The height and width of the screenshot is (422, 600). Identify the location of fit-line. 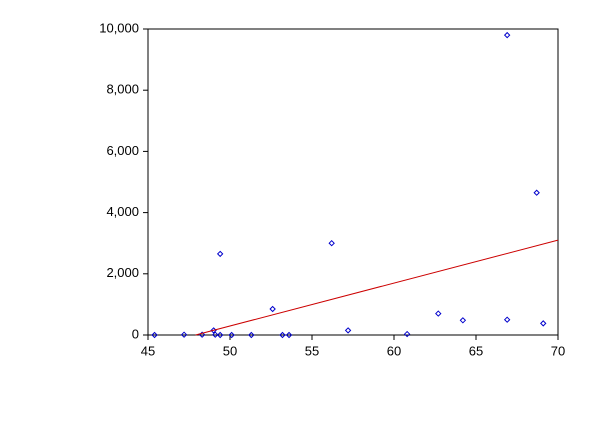
(377, 287).